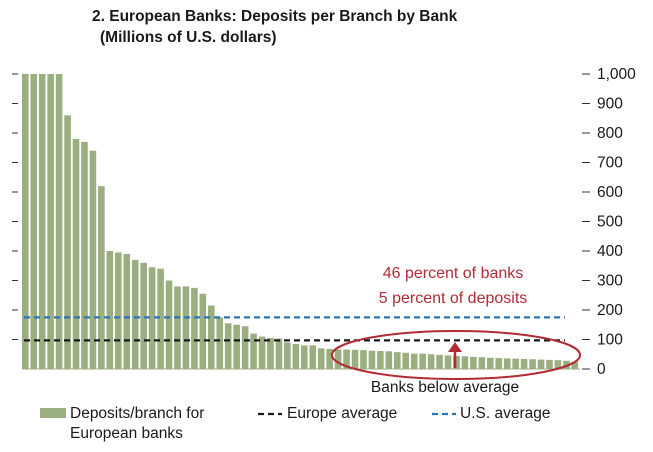 Image resolution: width=653 pixels, height=452 pixels. What do you see at coordinates (137, 413) in the screenshot?
I see `legend-label-deposits-line1: Deposits/branch for` at bounding box center [137, 413].